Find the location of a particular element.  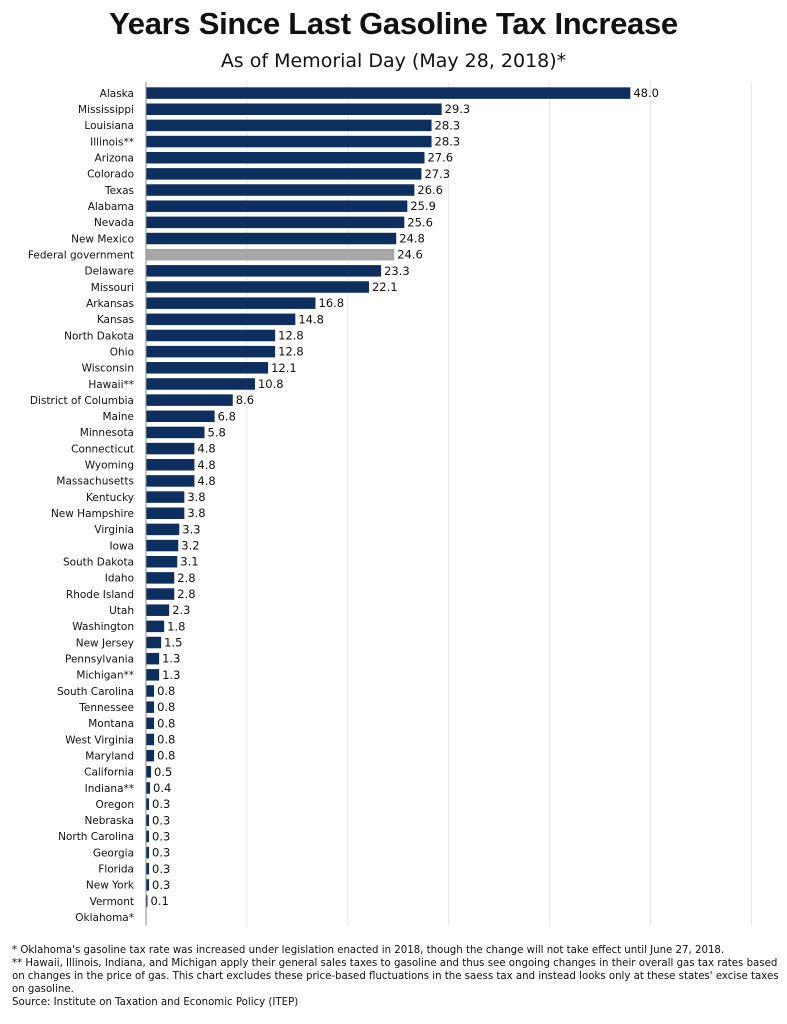

bar-nebraska is located at coordinates (148, 820).